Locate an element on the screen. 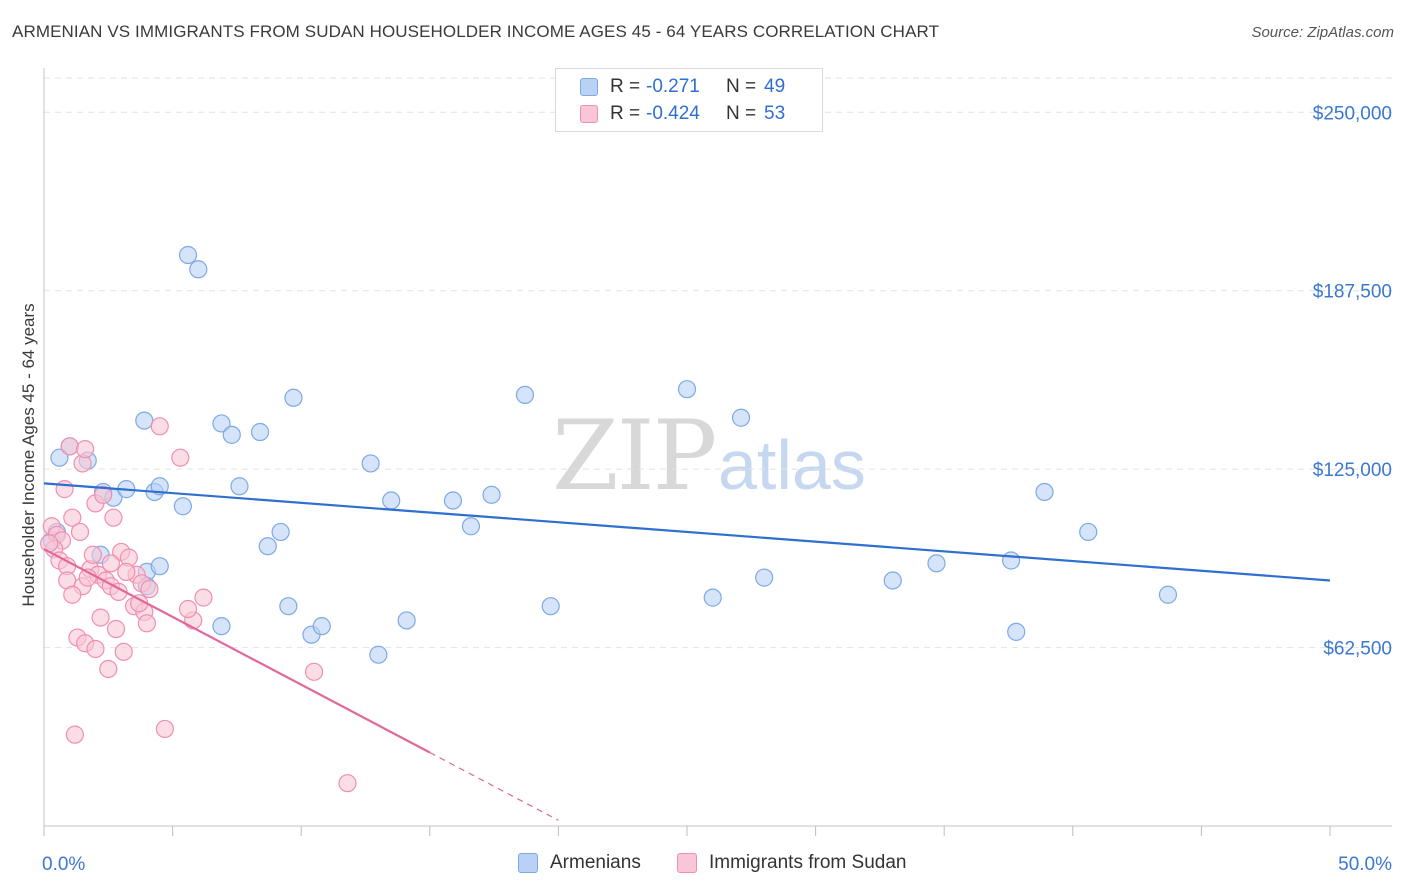  y-tick-label: $187,500 is located at coordinates (1352, 292).